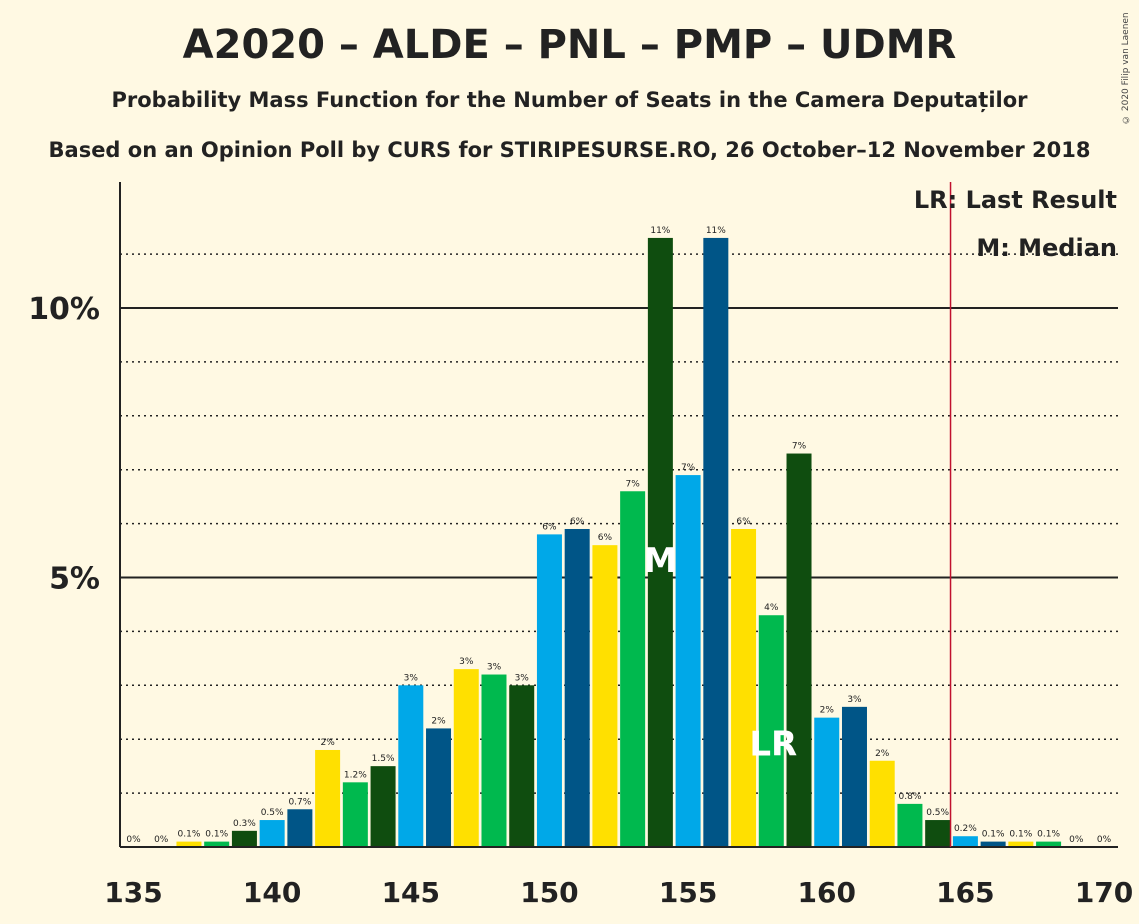  What do you see at coordinates (688, 892) in the screenshot?
I see `x-tick-label: 155` at bounding box center [688, 892].